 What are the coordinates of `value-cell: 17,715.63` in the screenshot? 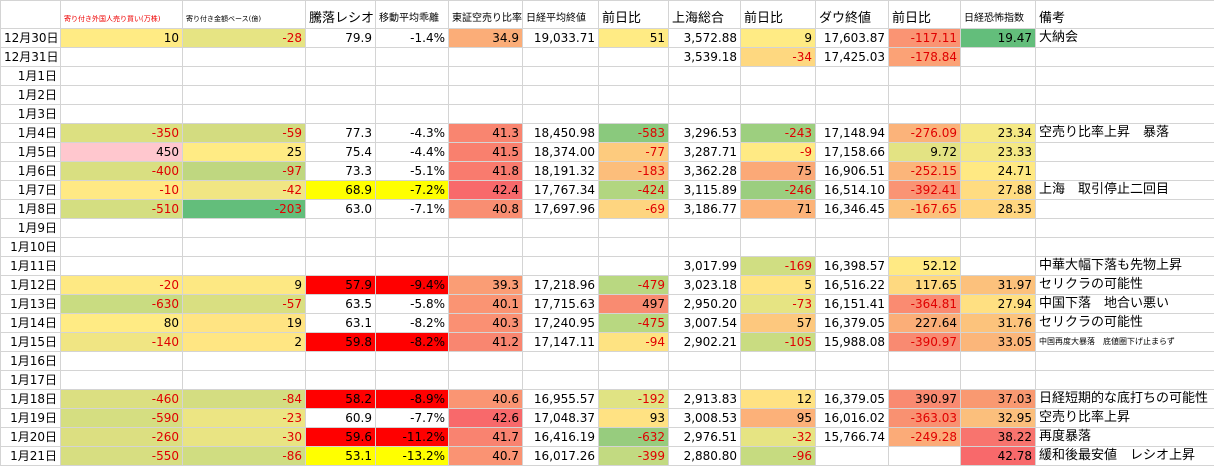 It's located at (560, 304).